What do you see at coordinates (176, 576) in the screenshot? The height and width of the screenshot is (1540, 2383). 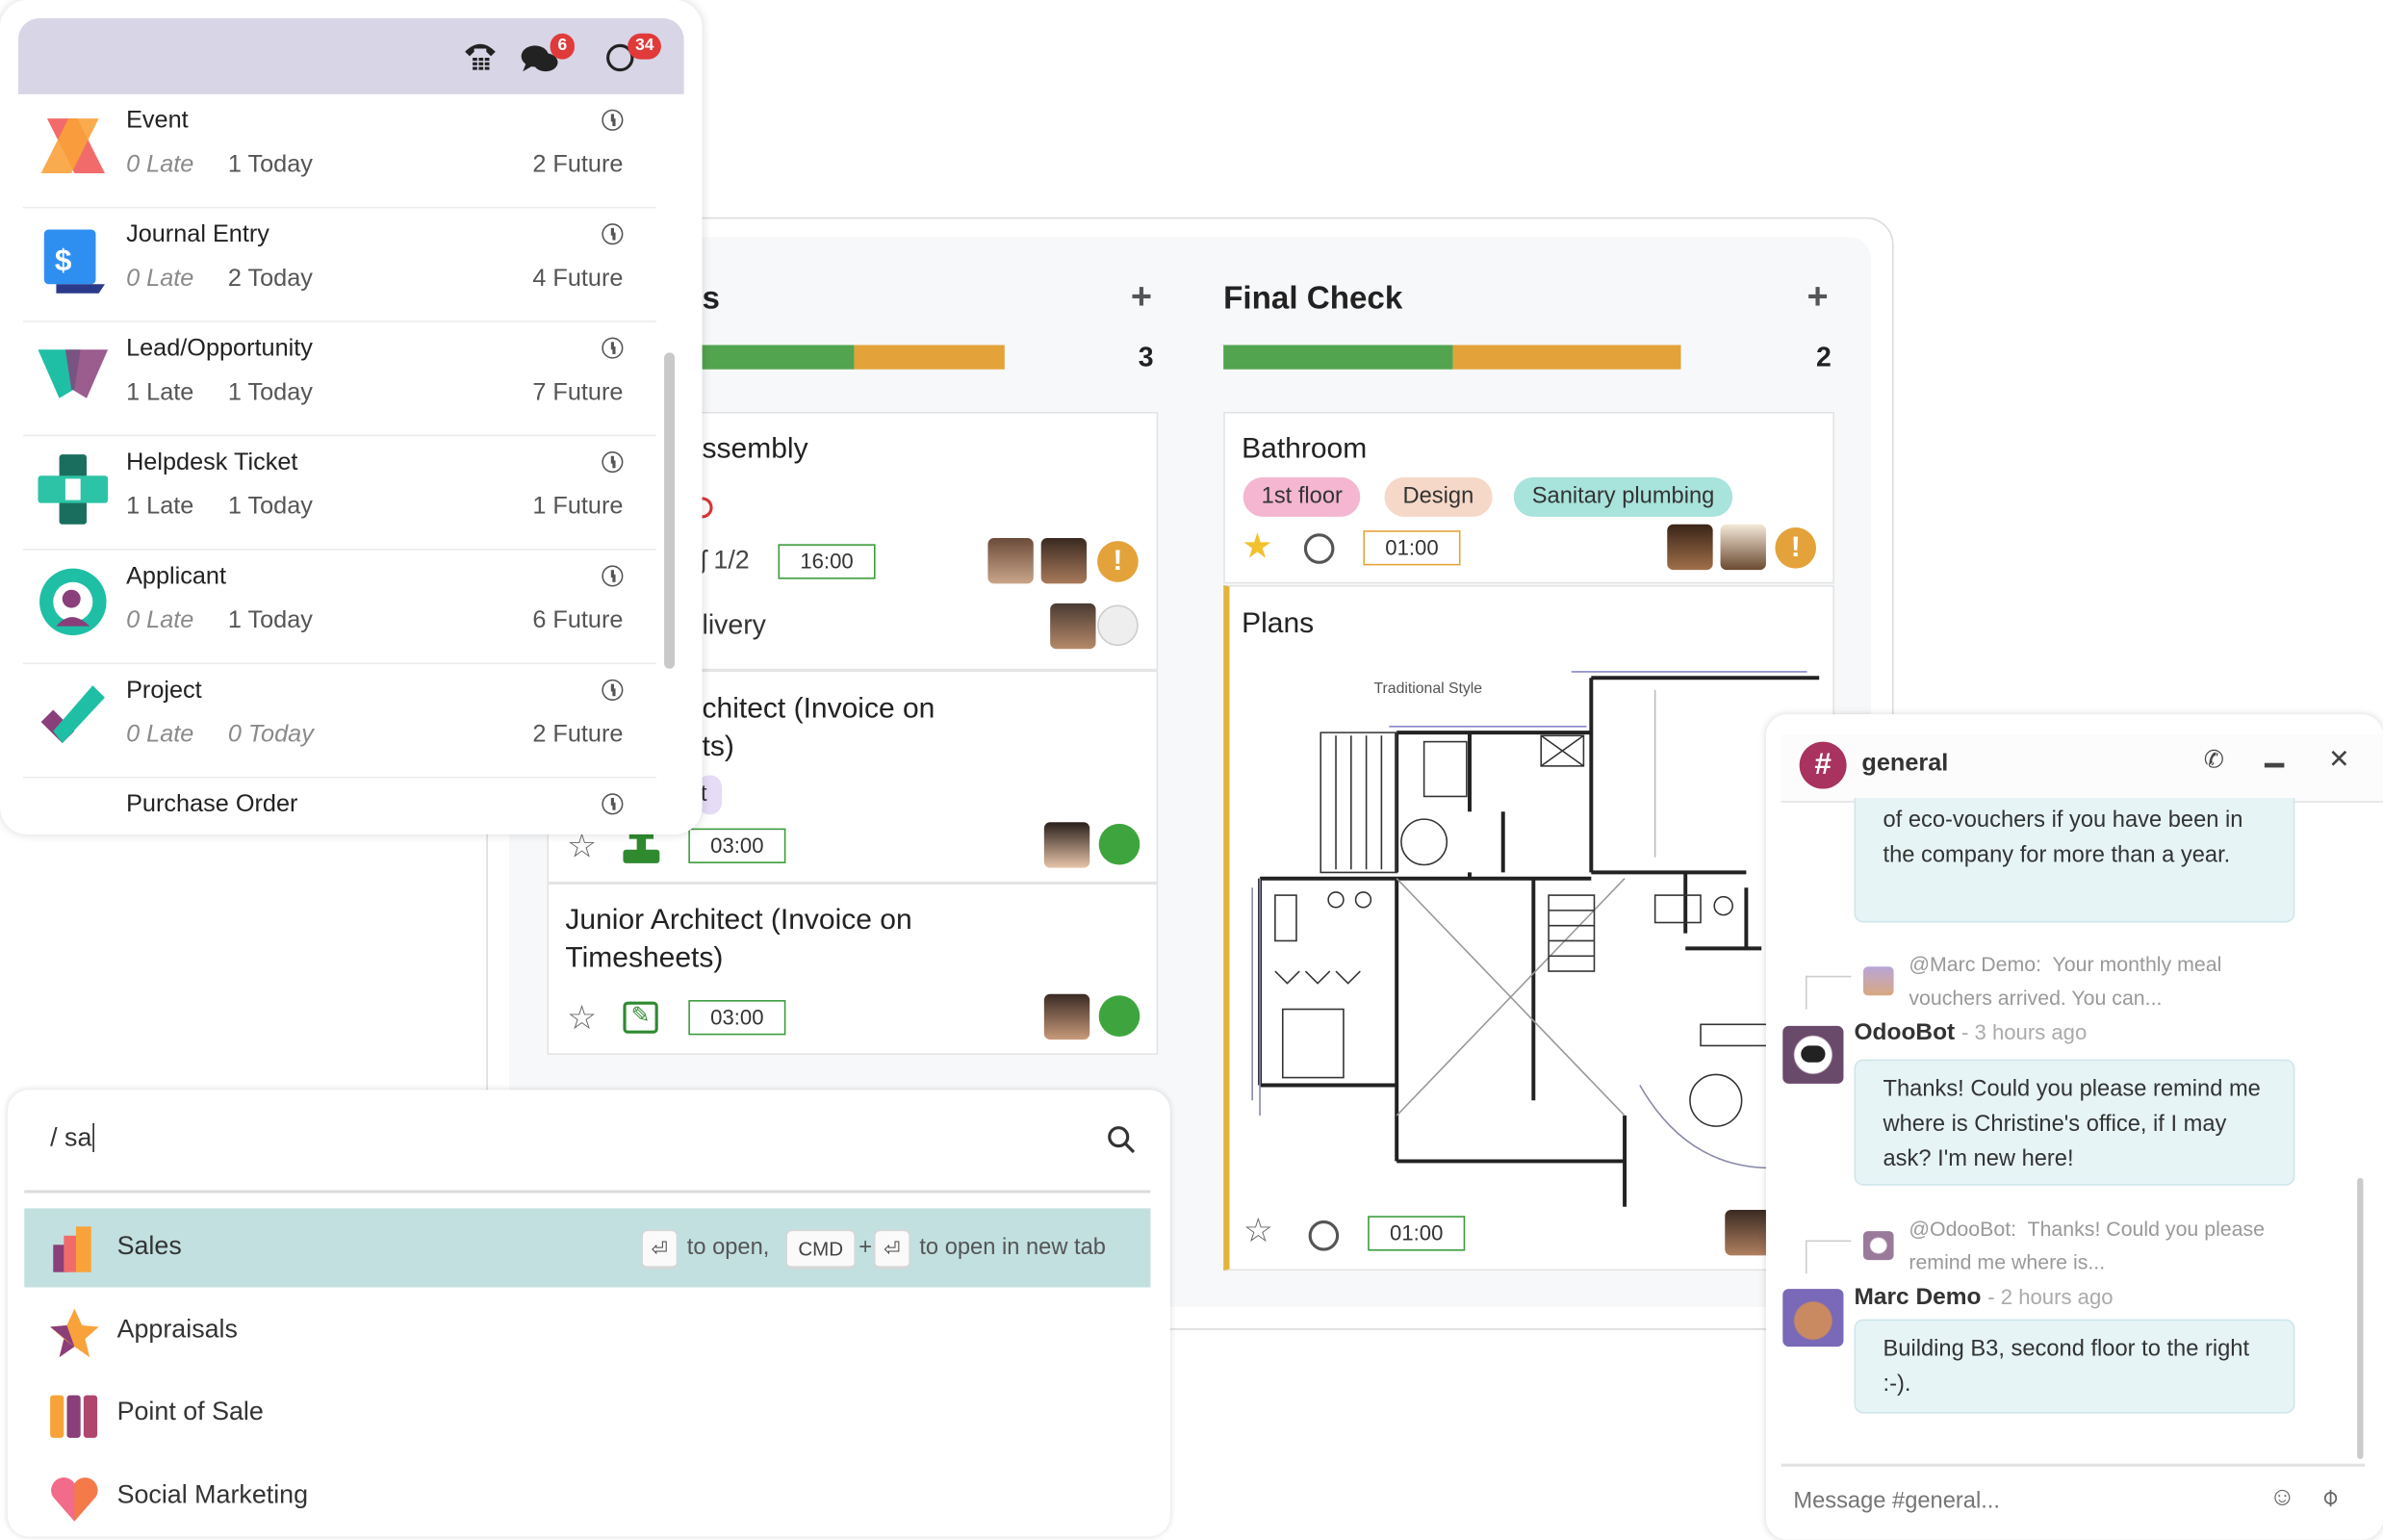 I see `activity-item-name: Applicant` at bounding box center [176, 576].